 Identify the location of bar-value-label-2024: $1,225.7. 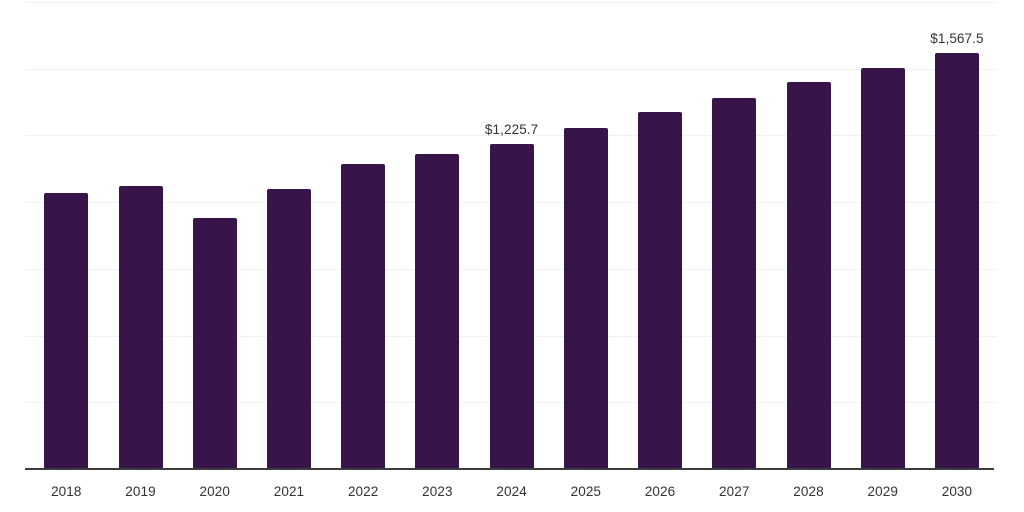
(511, 129).